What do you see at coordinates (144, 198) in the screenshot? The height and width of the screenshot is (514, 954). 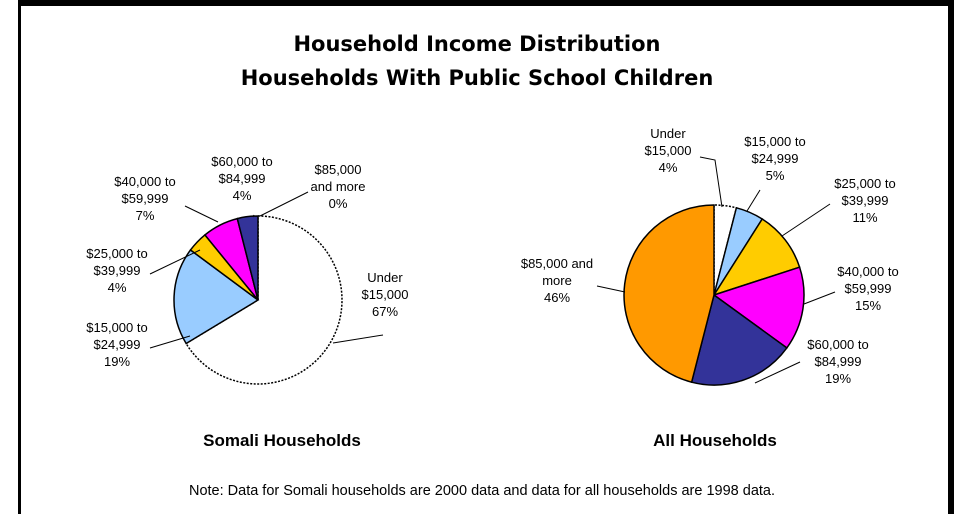 I see `slice-label-somali-40-000-to-59-999: $40,000 to $59,999 7%` at bounding box center [144, 198].